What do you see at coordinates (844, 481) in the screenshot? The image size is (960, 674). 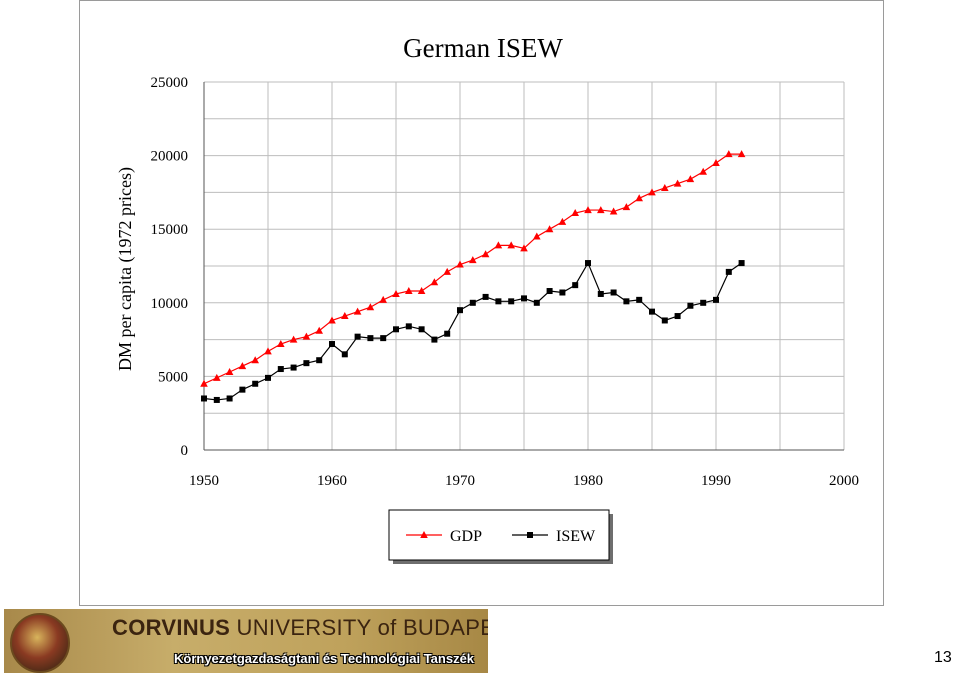 I see `x-tick-label: 2000` at bounding box center [844, 481].